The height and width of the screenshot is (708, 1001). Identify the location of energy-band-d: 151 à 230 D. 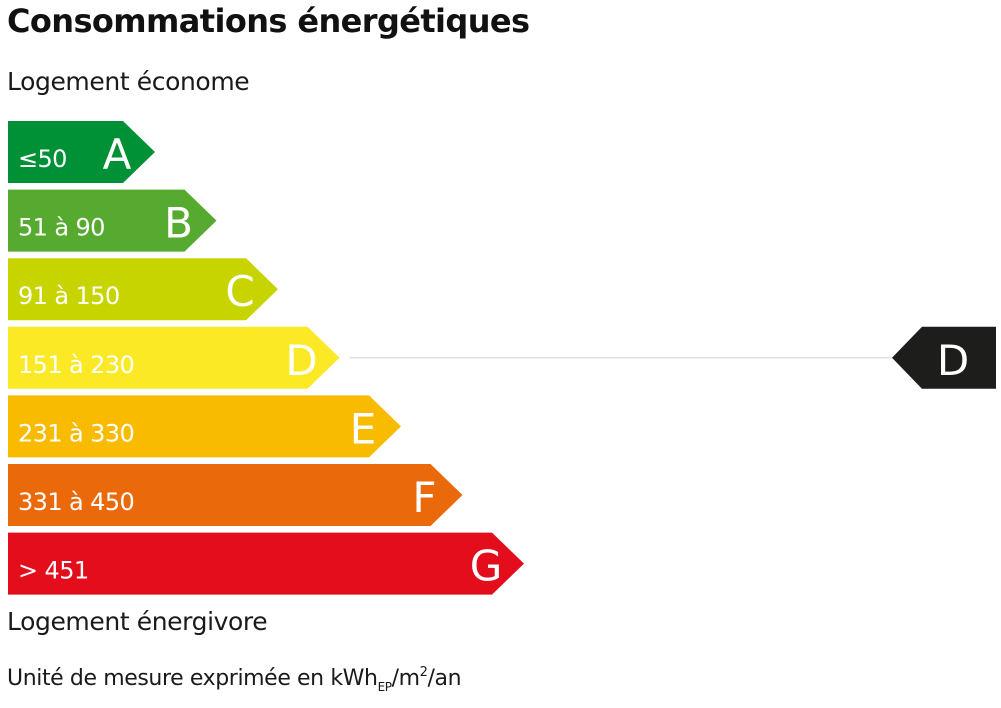
(174, 357).